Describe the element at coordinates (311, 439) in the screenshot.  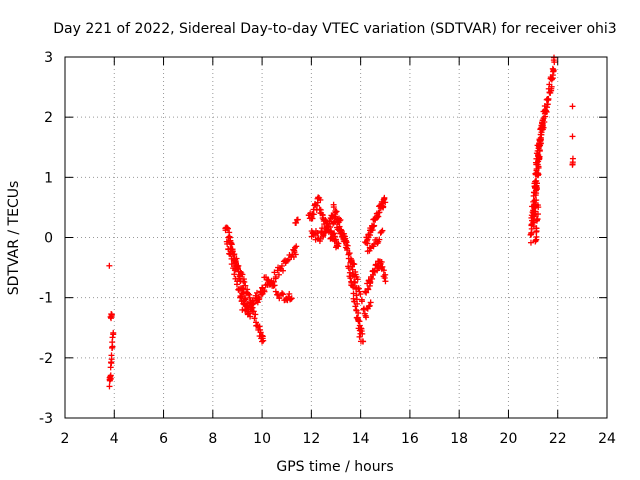
I see `x-tick-label: 12` at that location.